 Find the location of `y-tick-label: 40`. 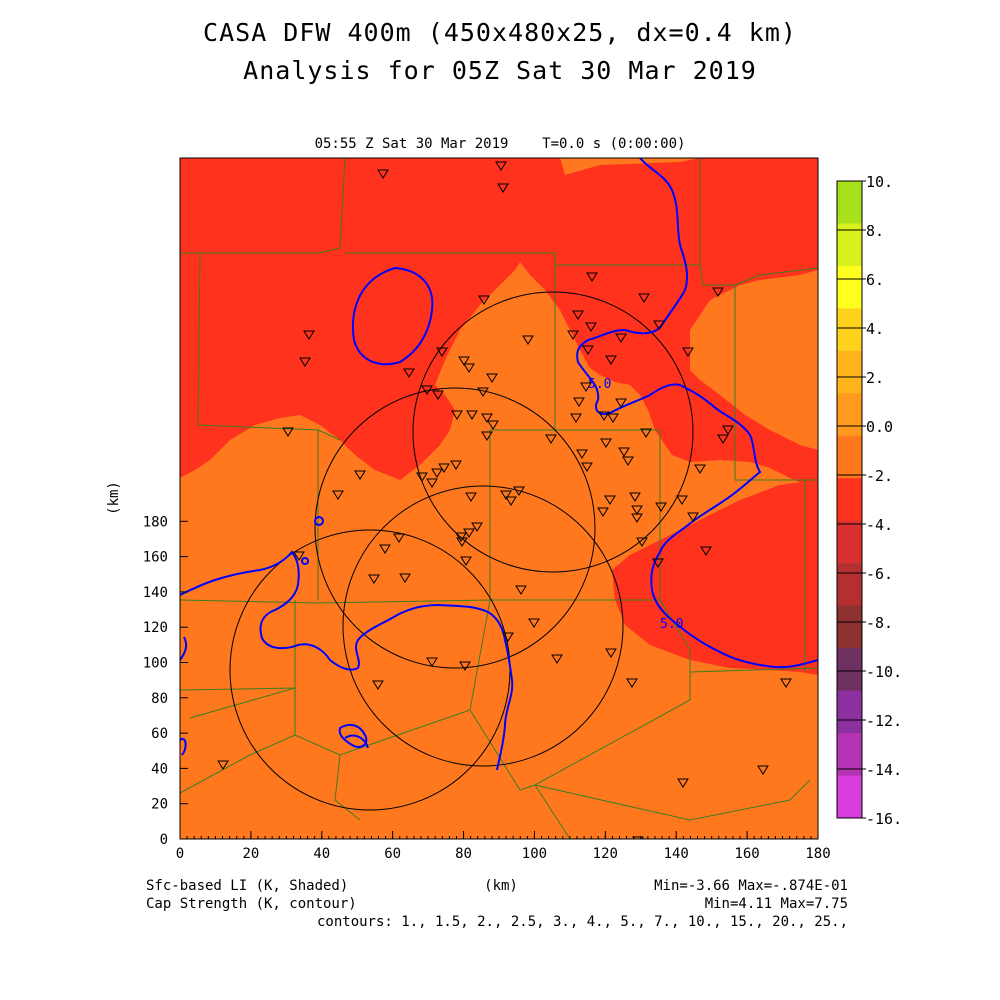

y-tick-label: 40 is located at coordinates (159, 769).